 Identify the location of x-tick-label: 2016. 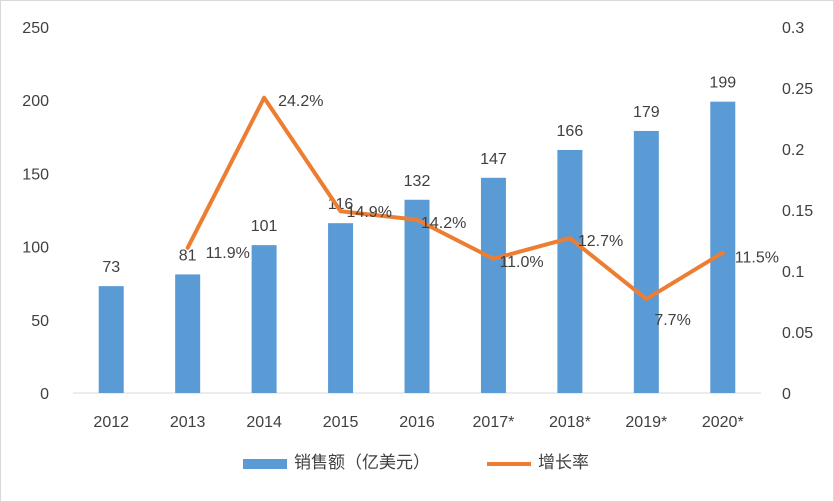
(417, 422).